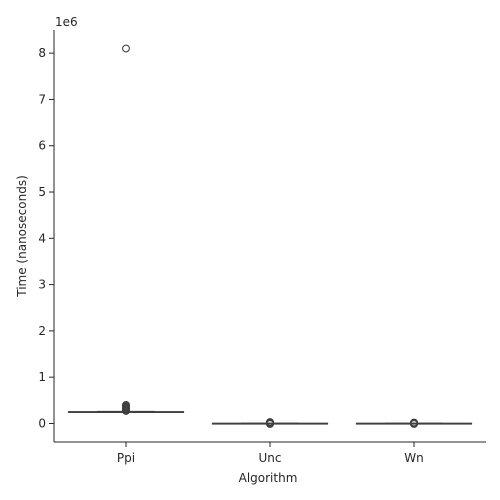 Image resolution: width=500 pixels, height=500 pixels. Describe the element at coordinates (42, 377) in the screenshot. I see `y-tick-label: 1` at that location.